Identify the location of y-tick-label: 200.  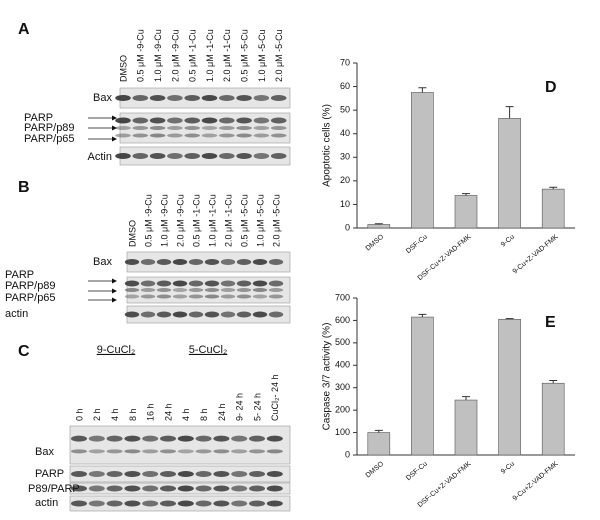
(342, 410).